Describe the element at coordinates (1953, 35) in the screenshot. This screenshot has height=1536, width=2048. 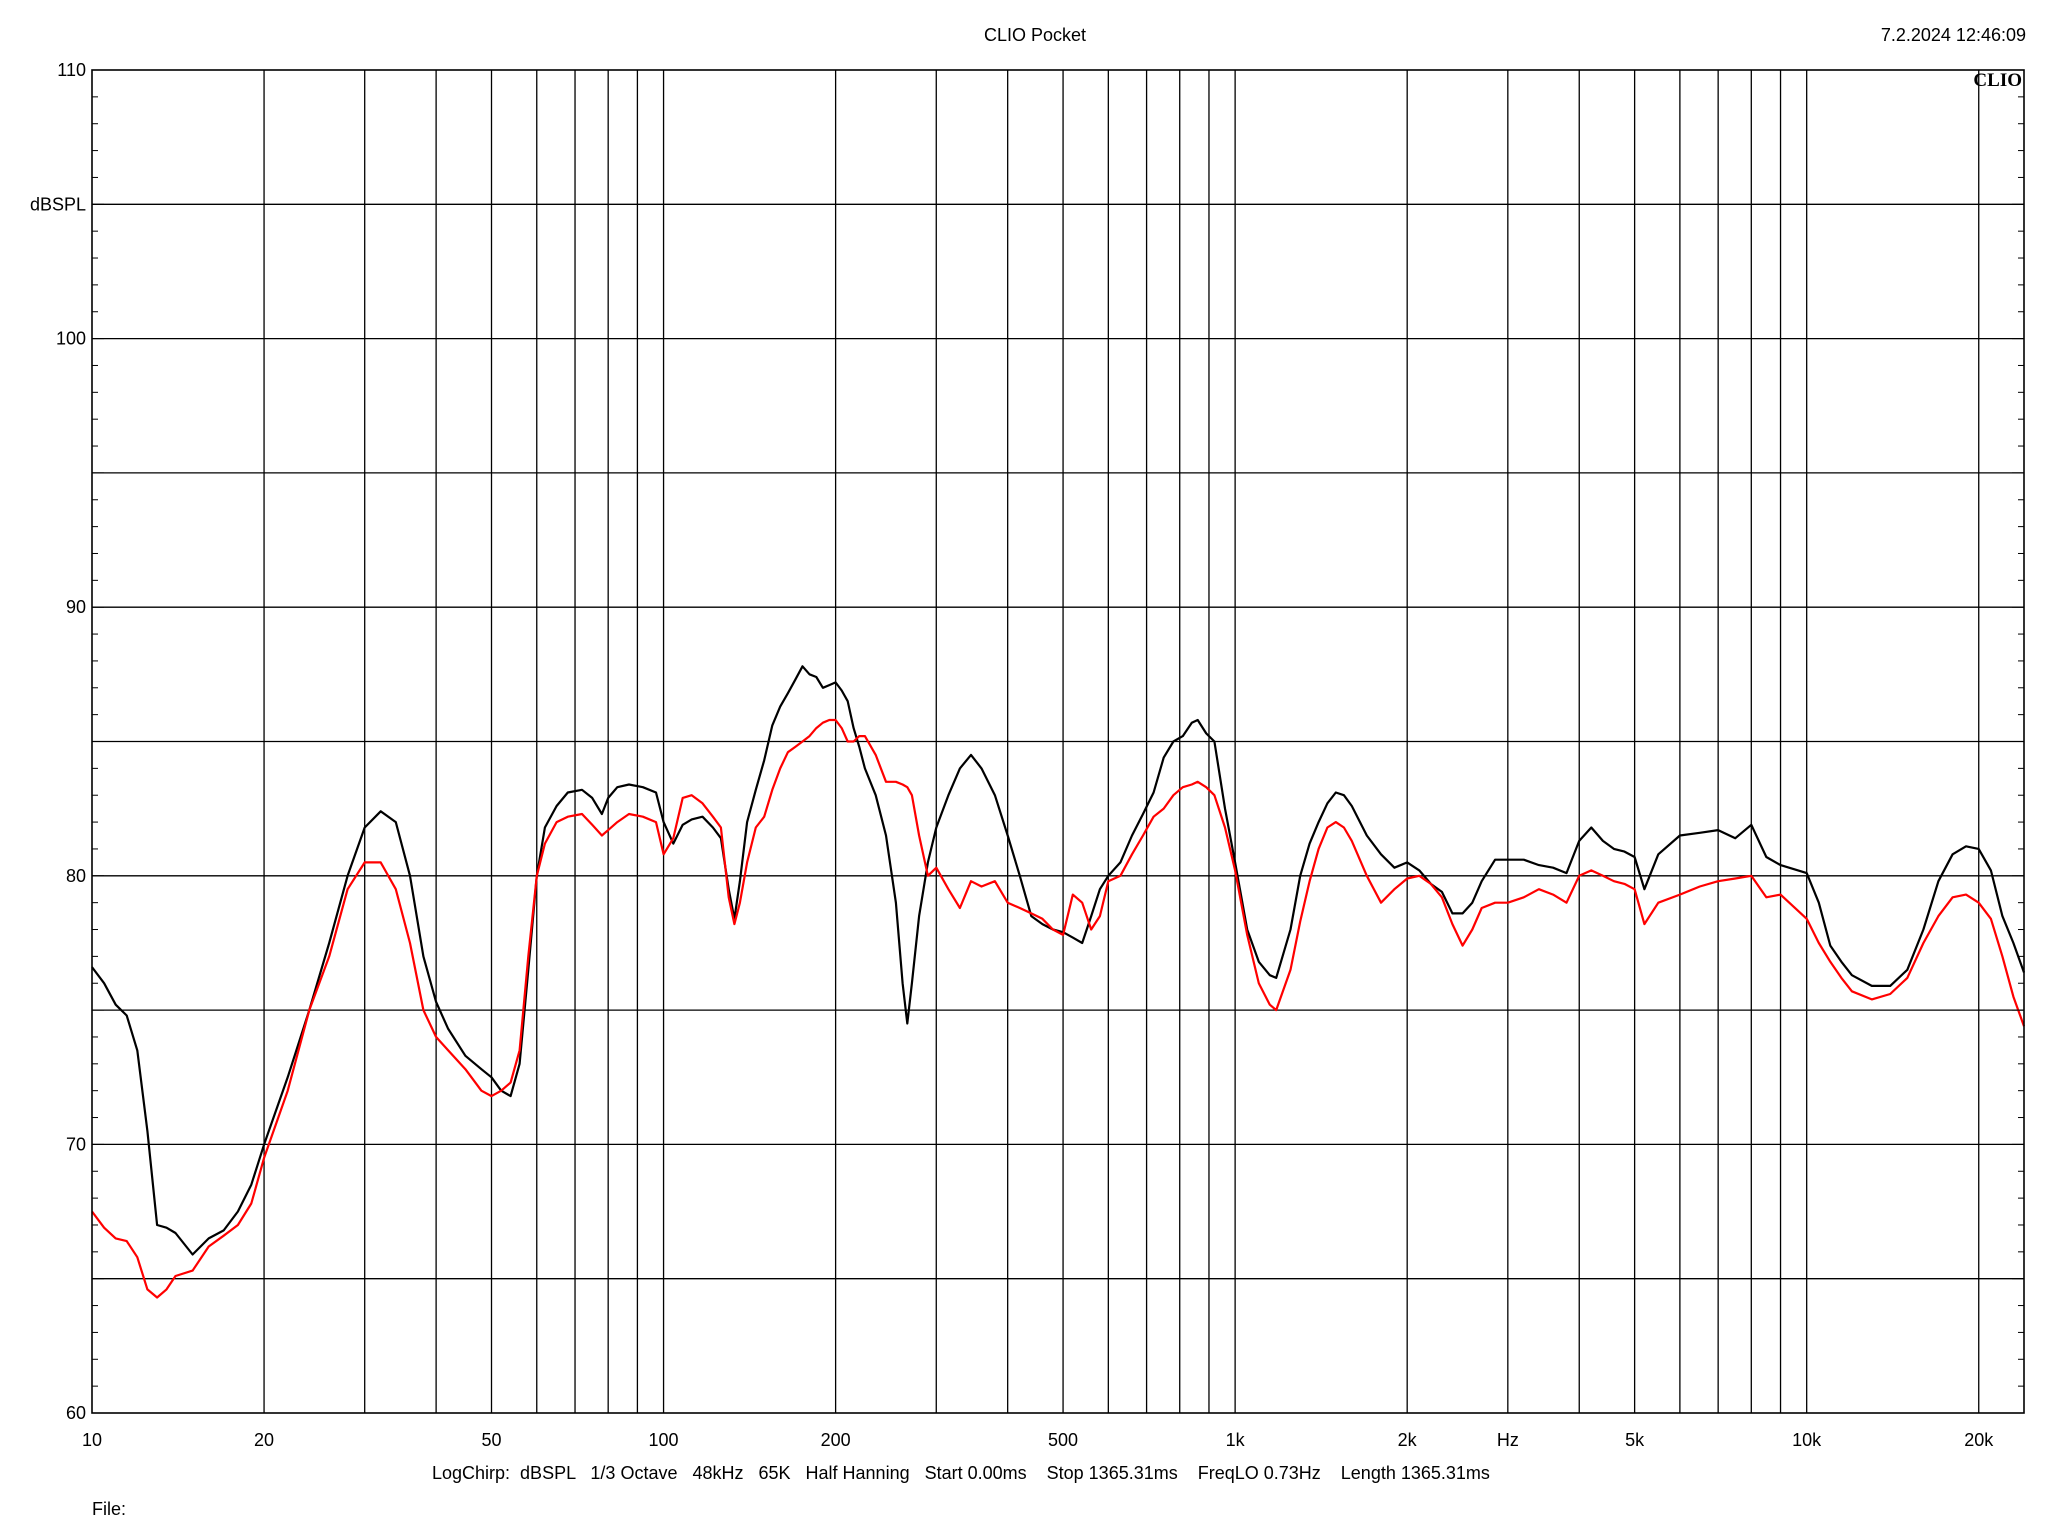
I see `timestamp: 7.2.2024 12:46:09` at that location.